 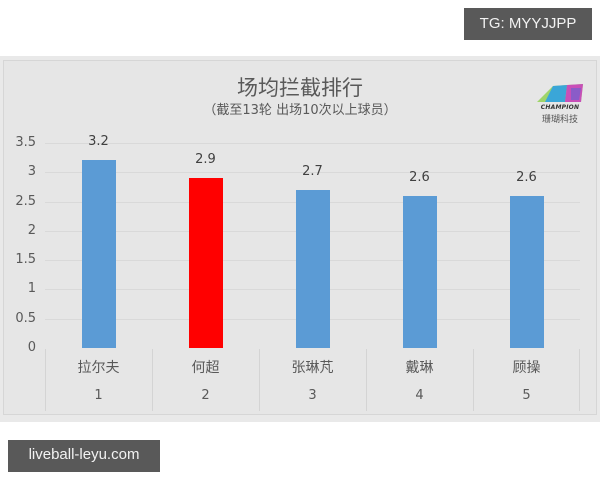 I want to click on logo-text-en: CHAMPION, so click(x=560, y=107).